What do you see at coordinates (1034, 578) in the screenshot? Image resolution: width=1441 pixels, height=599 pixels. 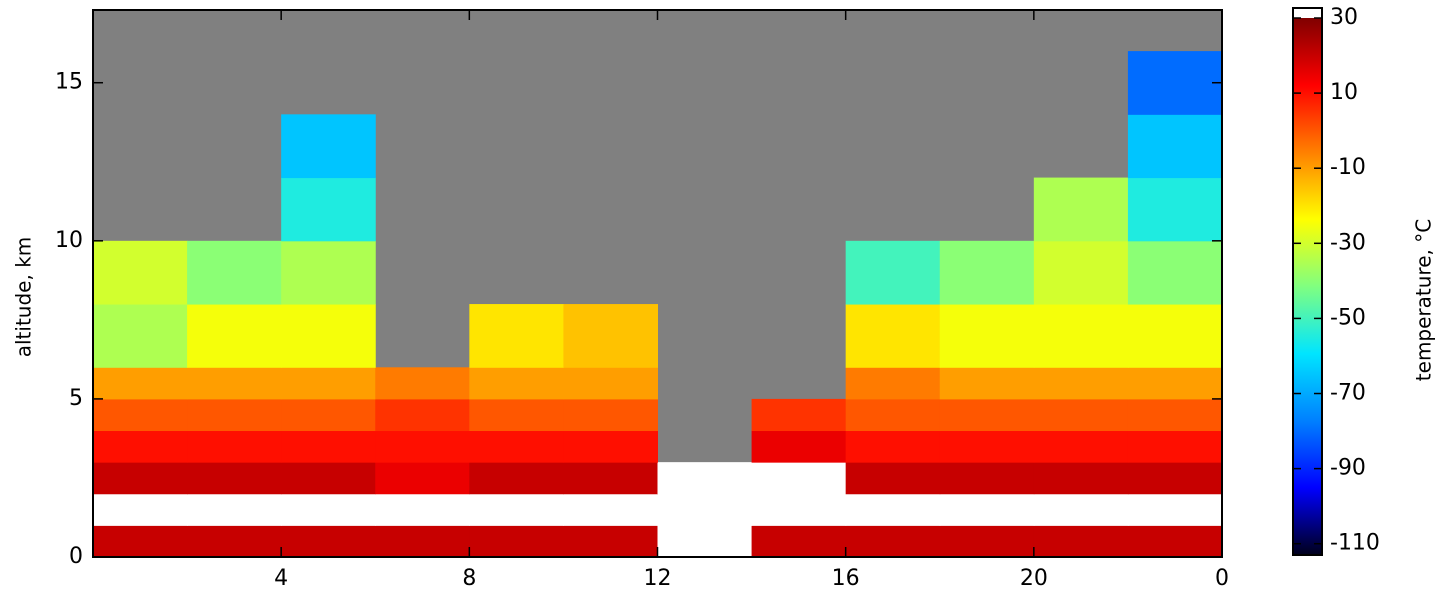 I see `x-tick-label: 20` at bounding box center [1034, 578].